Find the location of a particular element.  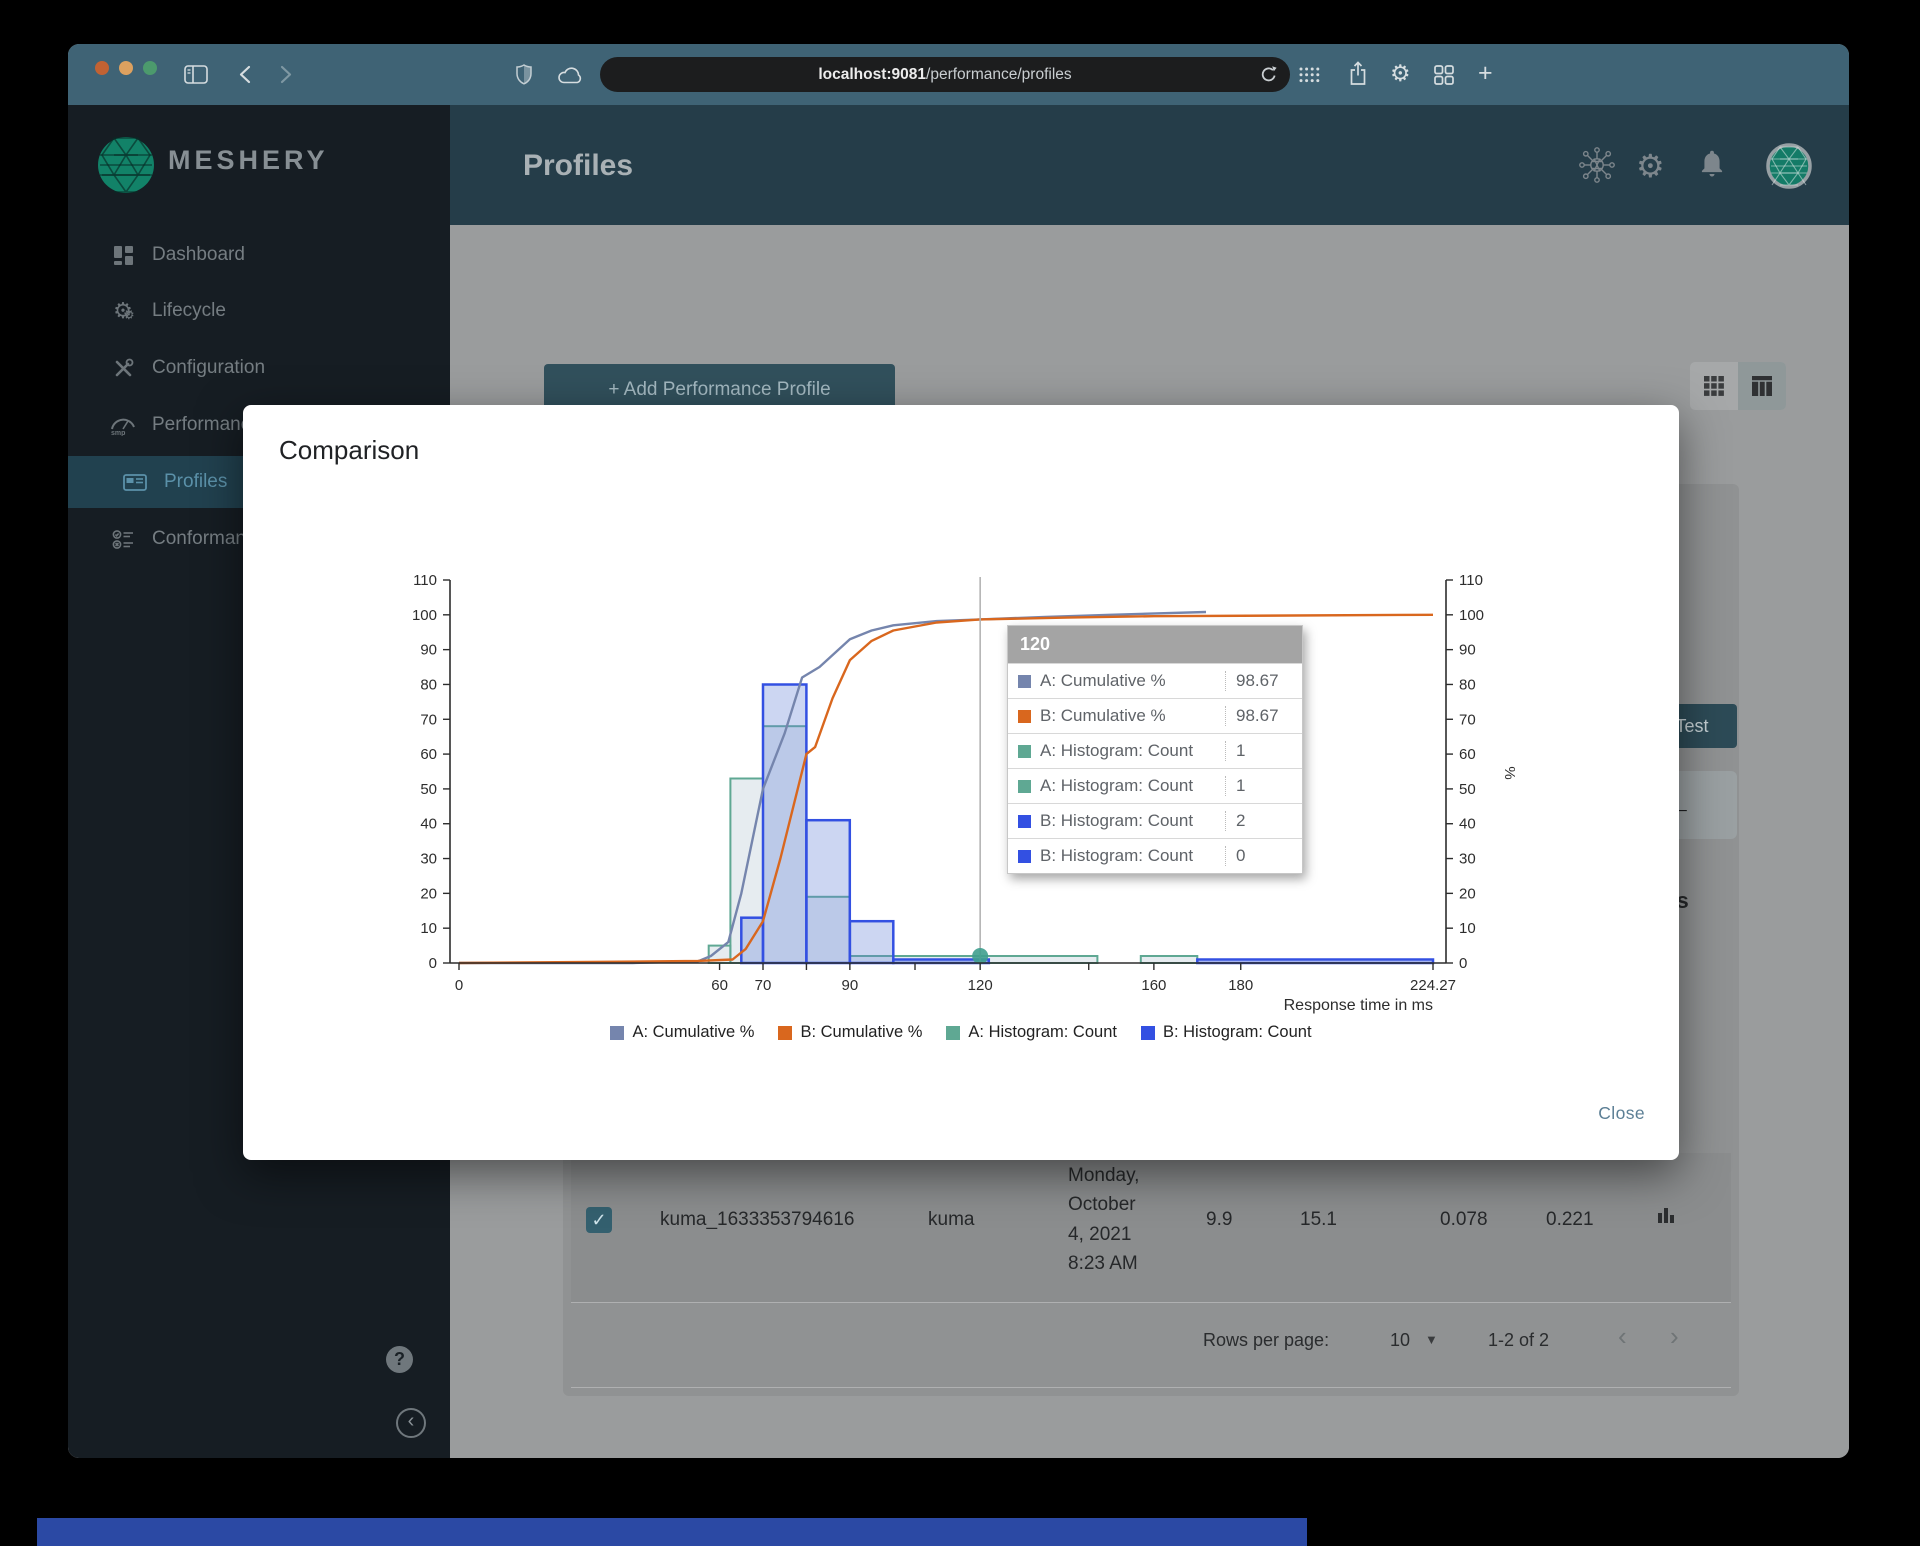

legend-item: A: Cumulative % is located at coordinates (682, 1032).